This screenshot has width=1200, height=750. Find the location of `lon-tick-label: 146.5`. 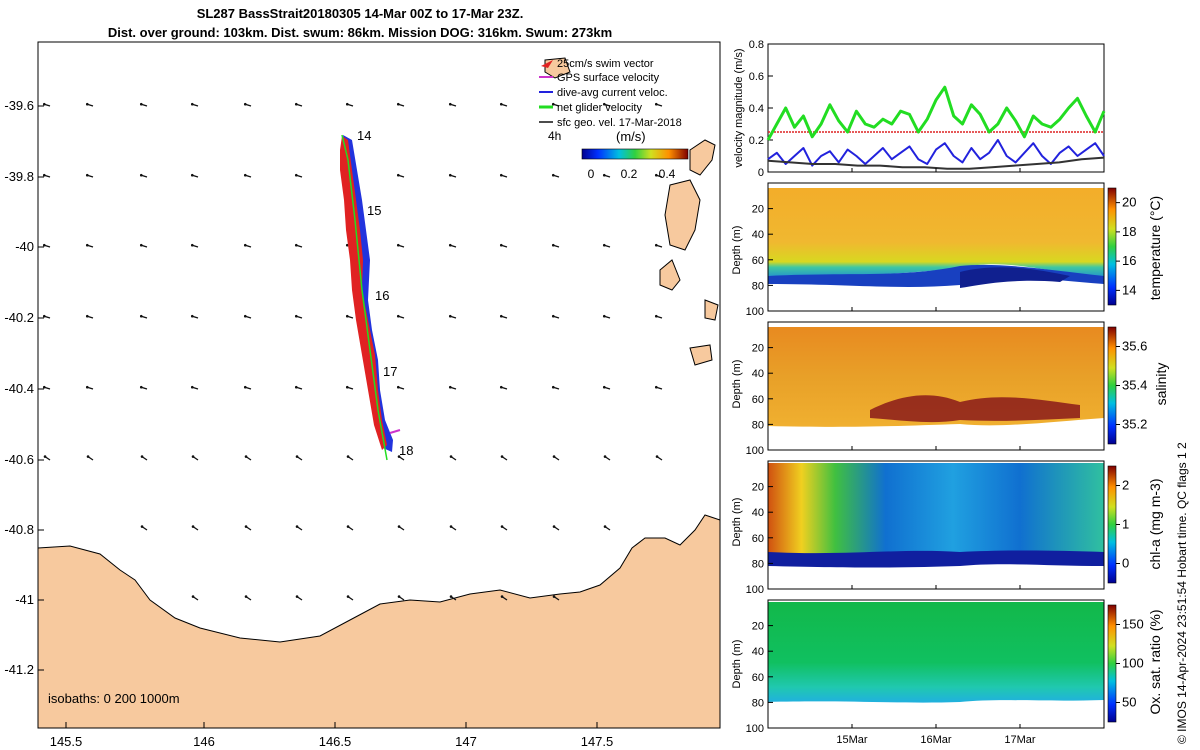

lon-tick-label: 146.5 is located at coordinates (335, 741).